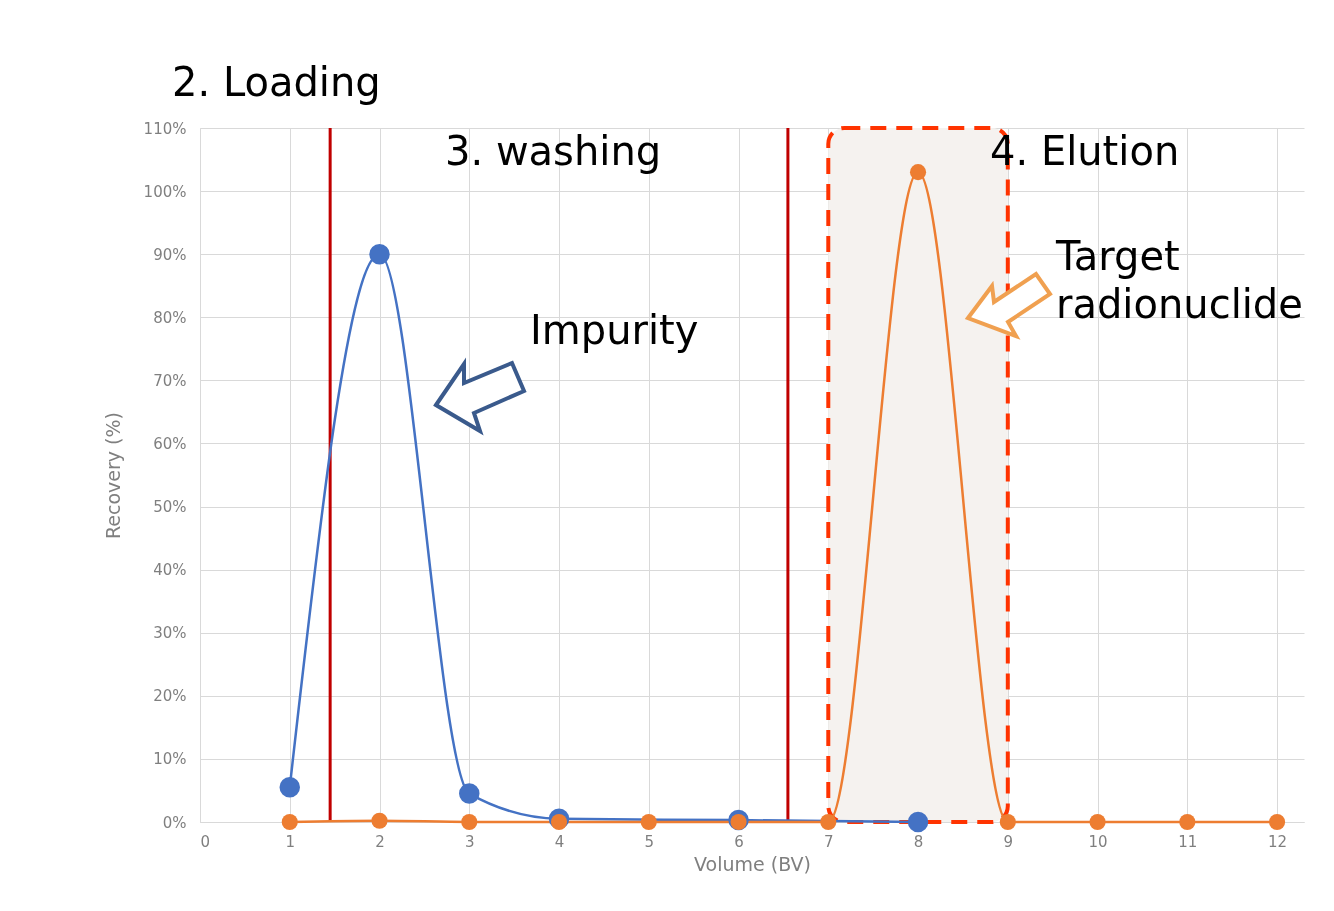  I want to click on x-tick-label: 10, so click(1098, 841).